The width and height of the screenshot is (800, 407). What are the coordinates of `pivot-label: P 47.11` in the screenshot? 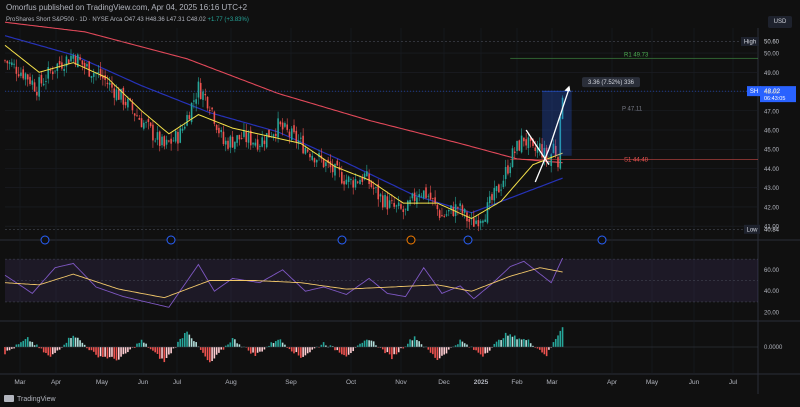 It's located at (632, 110).